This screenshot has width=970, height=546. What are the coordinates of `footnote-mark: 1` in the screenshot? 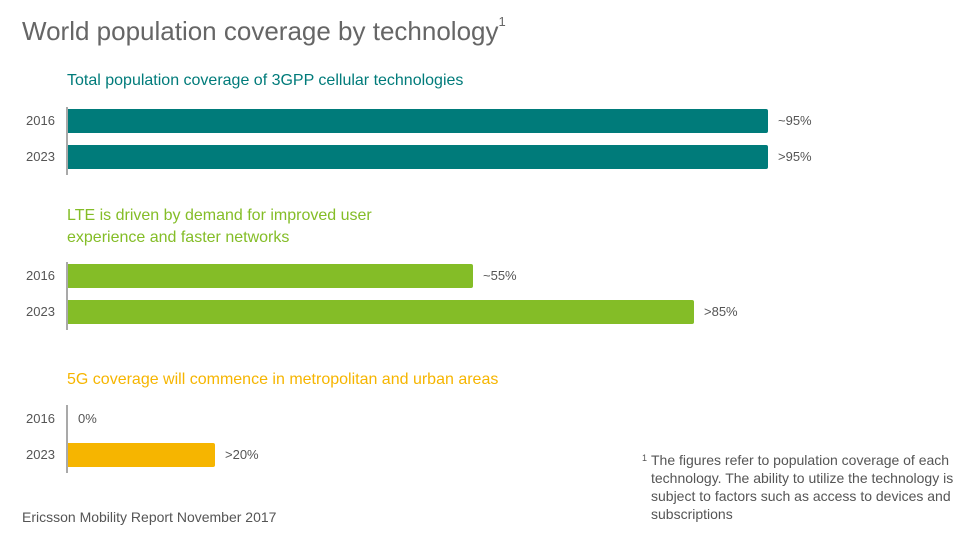 It's located at (645, 458).